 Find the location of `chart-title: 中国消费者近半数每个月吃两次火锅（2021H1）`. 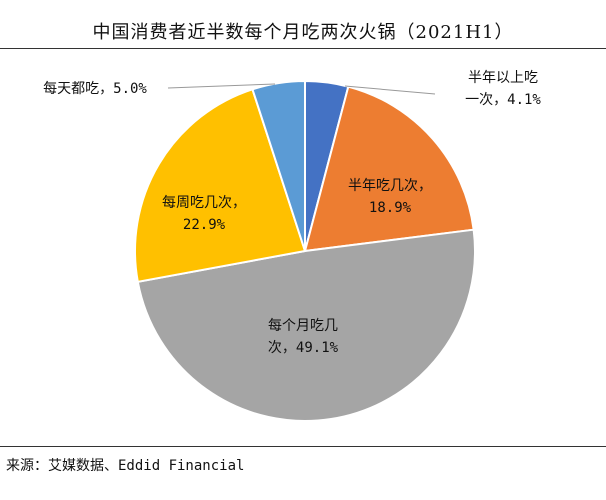

chart-title: 中国消费者近半数每个月吃两次火锅（2021H1） is located at coordinates (303, 32).